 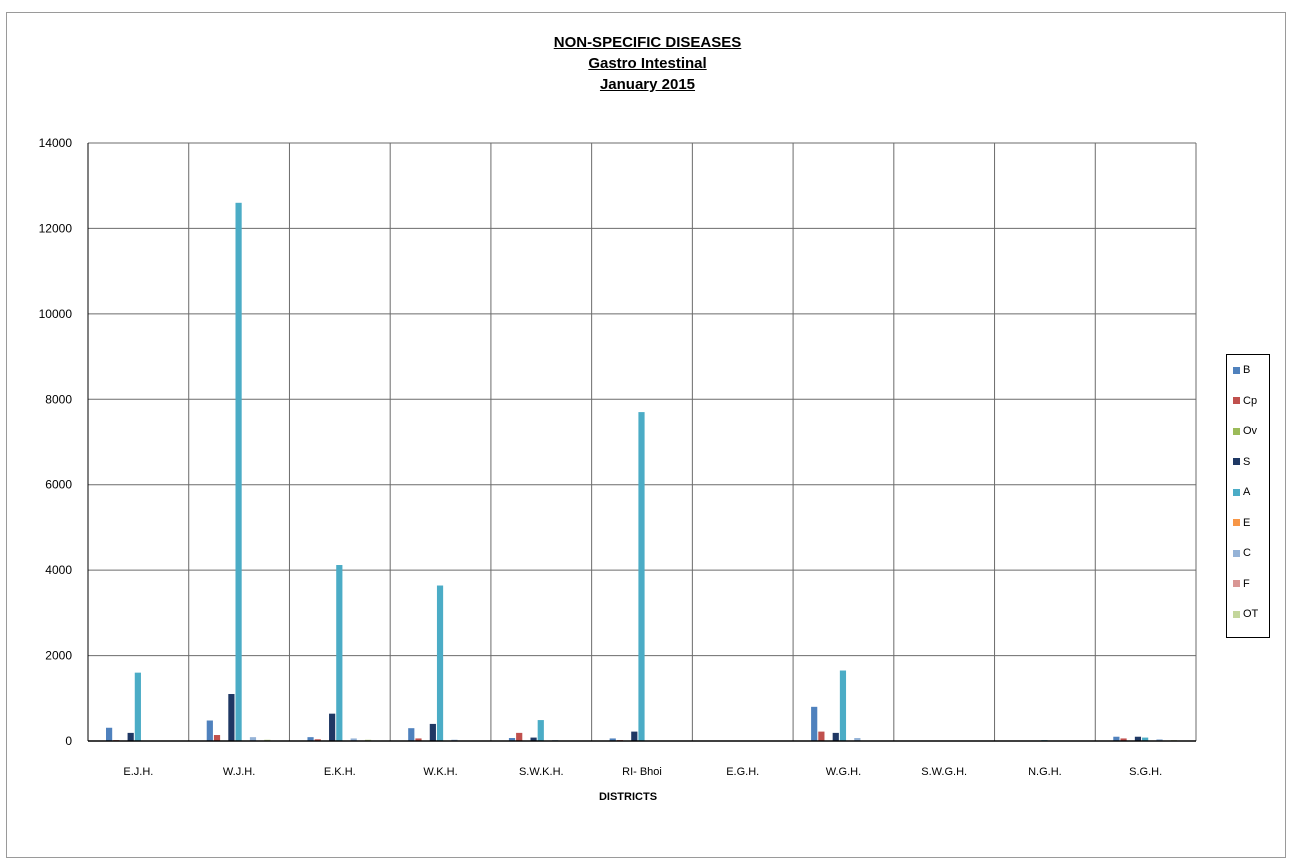 I want to click on legend-item-c: C, so click(x=1242, y=553).